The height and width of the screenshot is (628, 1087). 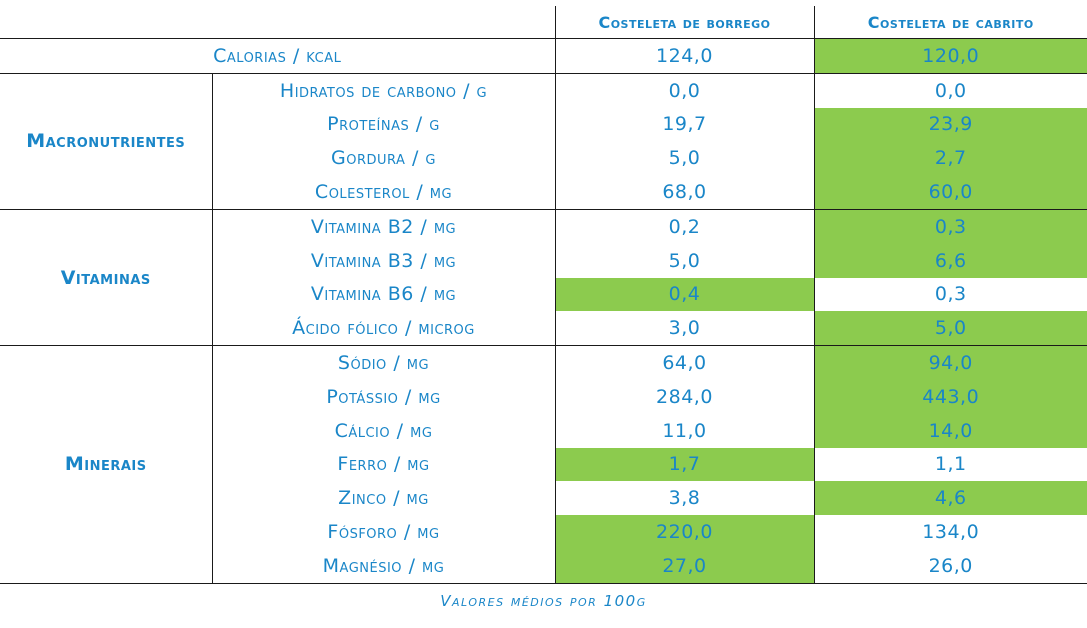 I want to click on table-row: Cálcio / mg 11,0 14,0, so click(x=543, y=430).